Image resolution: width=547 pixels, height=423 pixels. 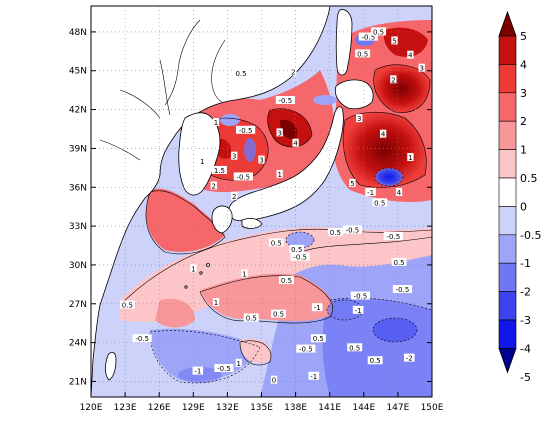 I want to click on colorbar-label: 4, so click(x=523, y=64).